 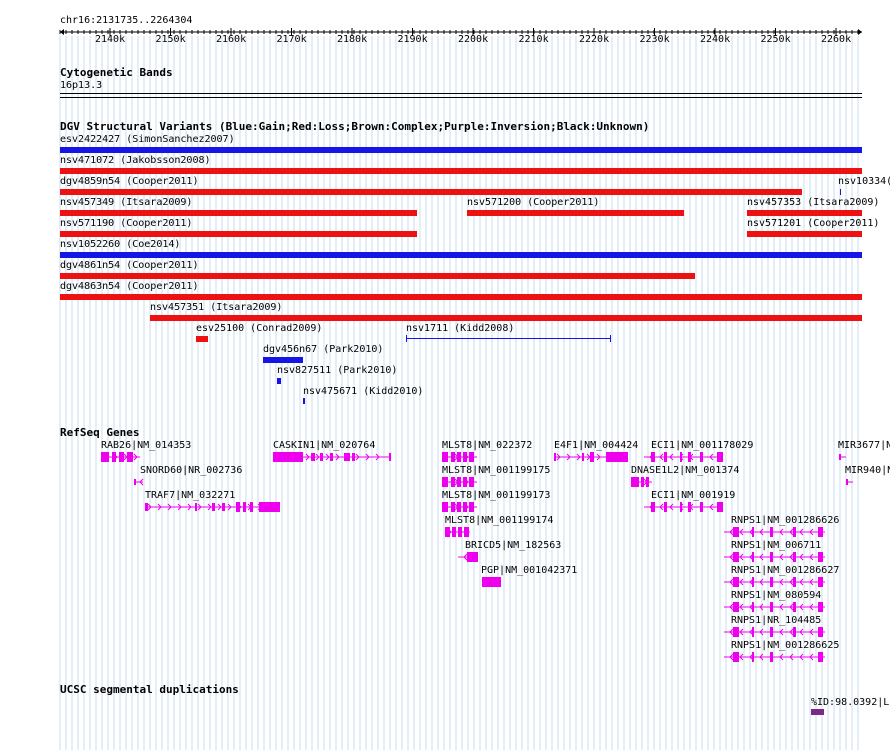 I want to click on ruler-tick-label: 2260k, so click(x=836, y=39).